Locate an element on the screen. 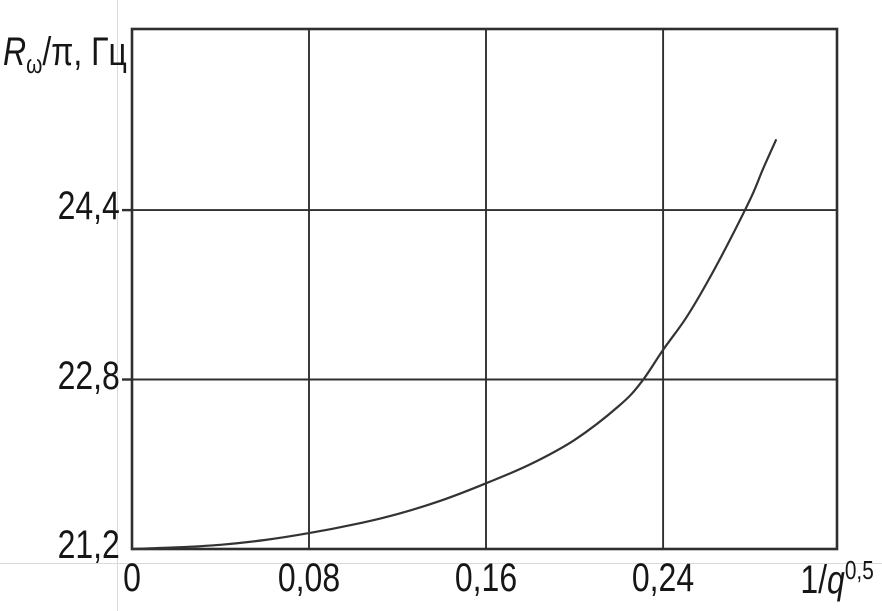 Image resolution: width=882 pixels, height=611 pixels. faint-horizontal-rule is located at coordinates (441, 563).